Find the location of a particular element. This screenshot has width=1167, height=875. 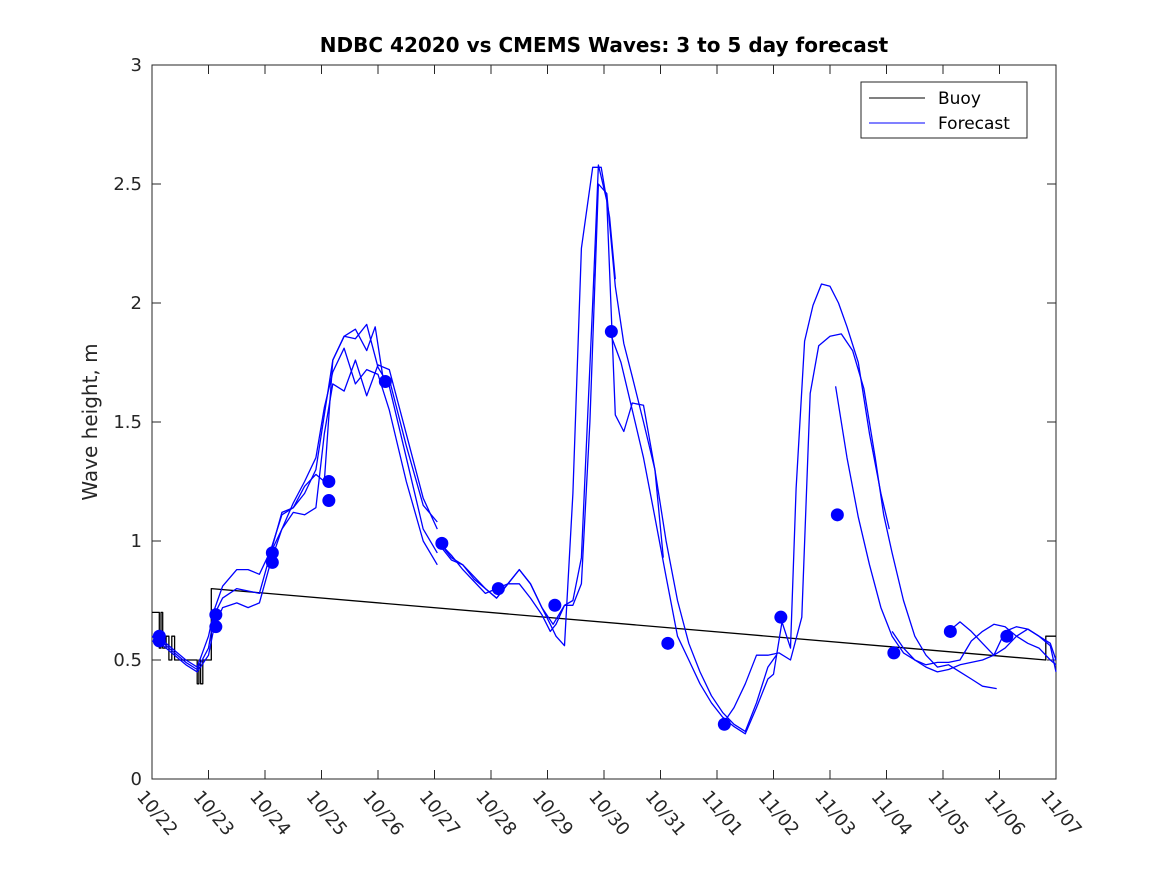

y-tick-label: 1.5 is located at coordinates (127, 422).